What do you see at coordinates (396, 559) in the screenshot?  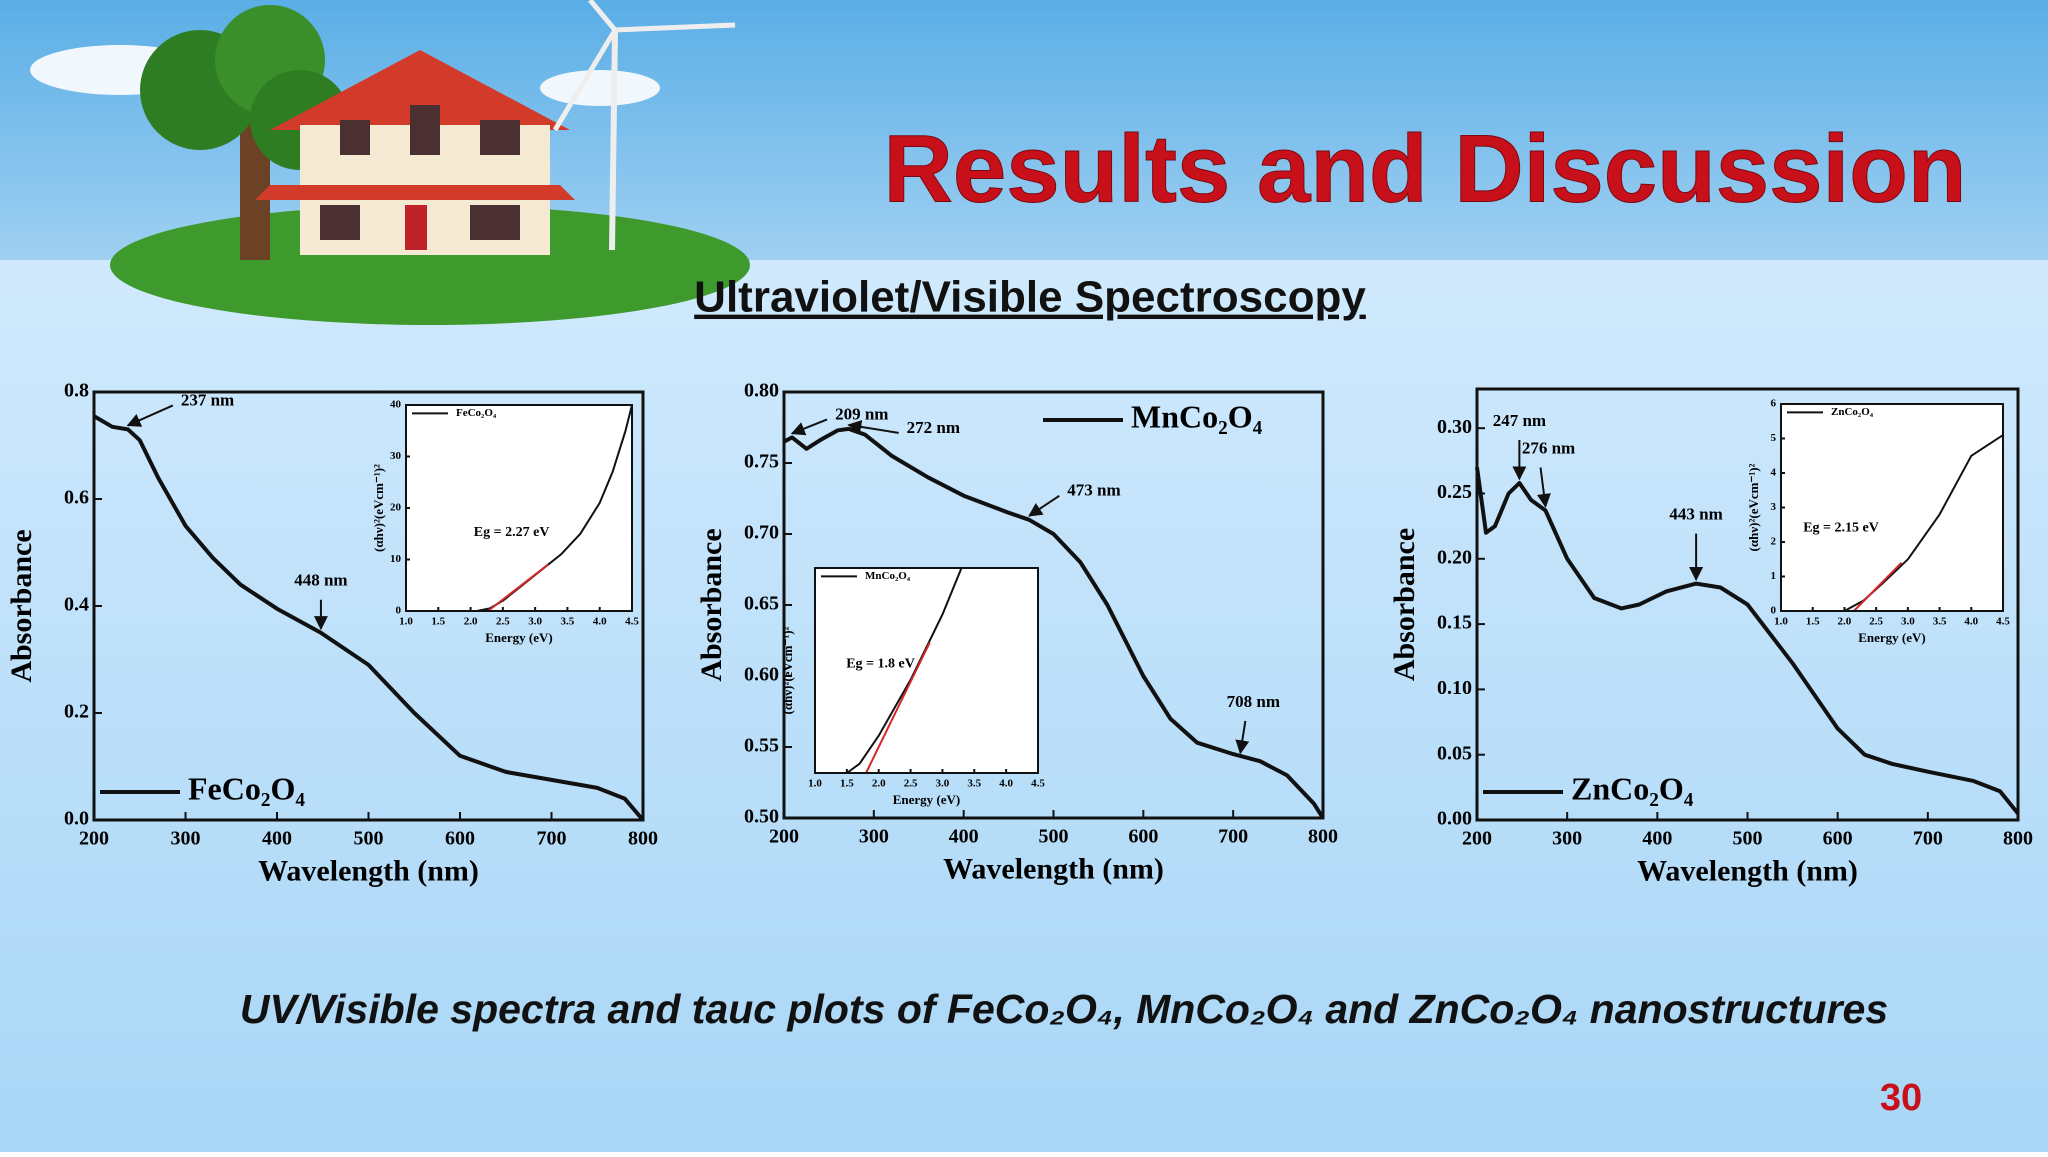 I see `y-tick-label: 10` at bounding box center [396, 559].